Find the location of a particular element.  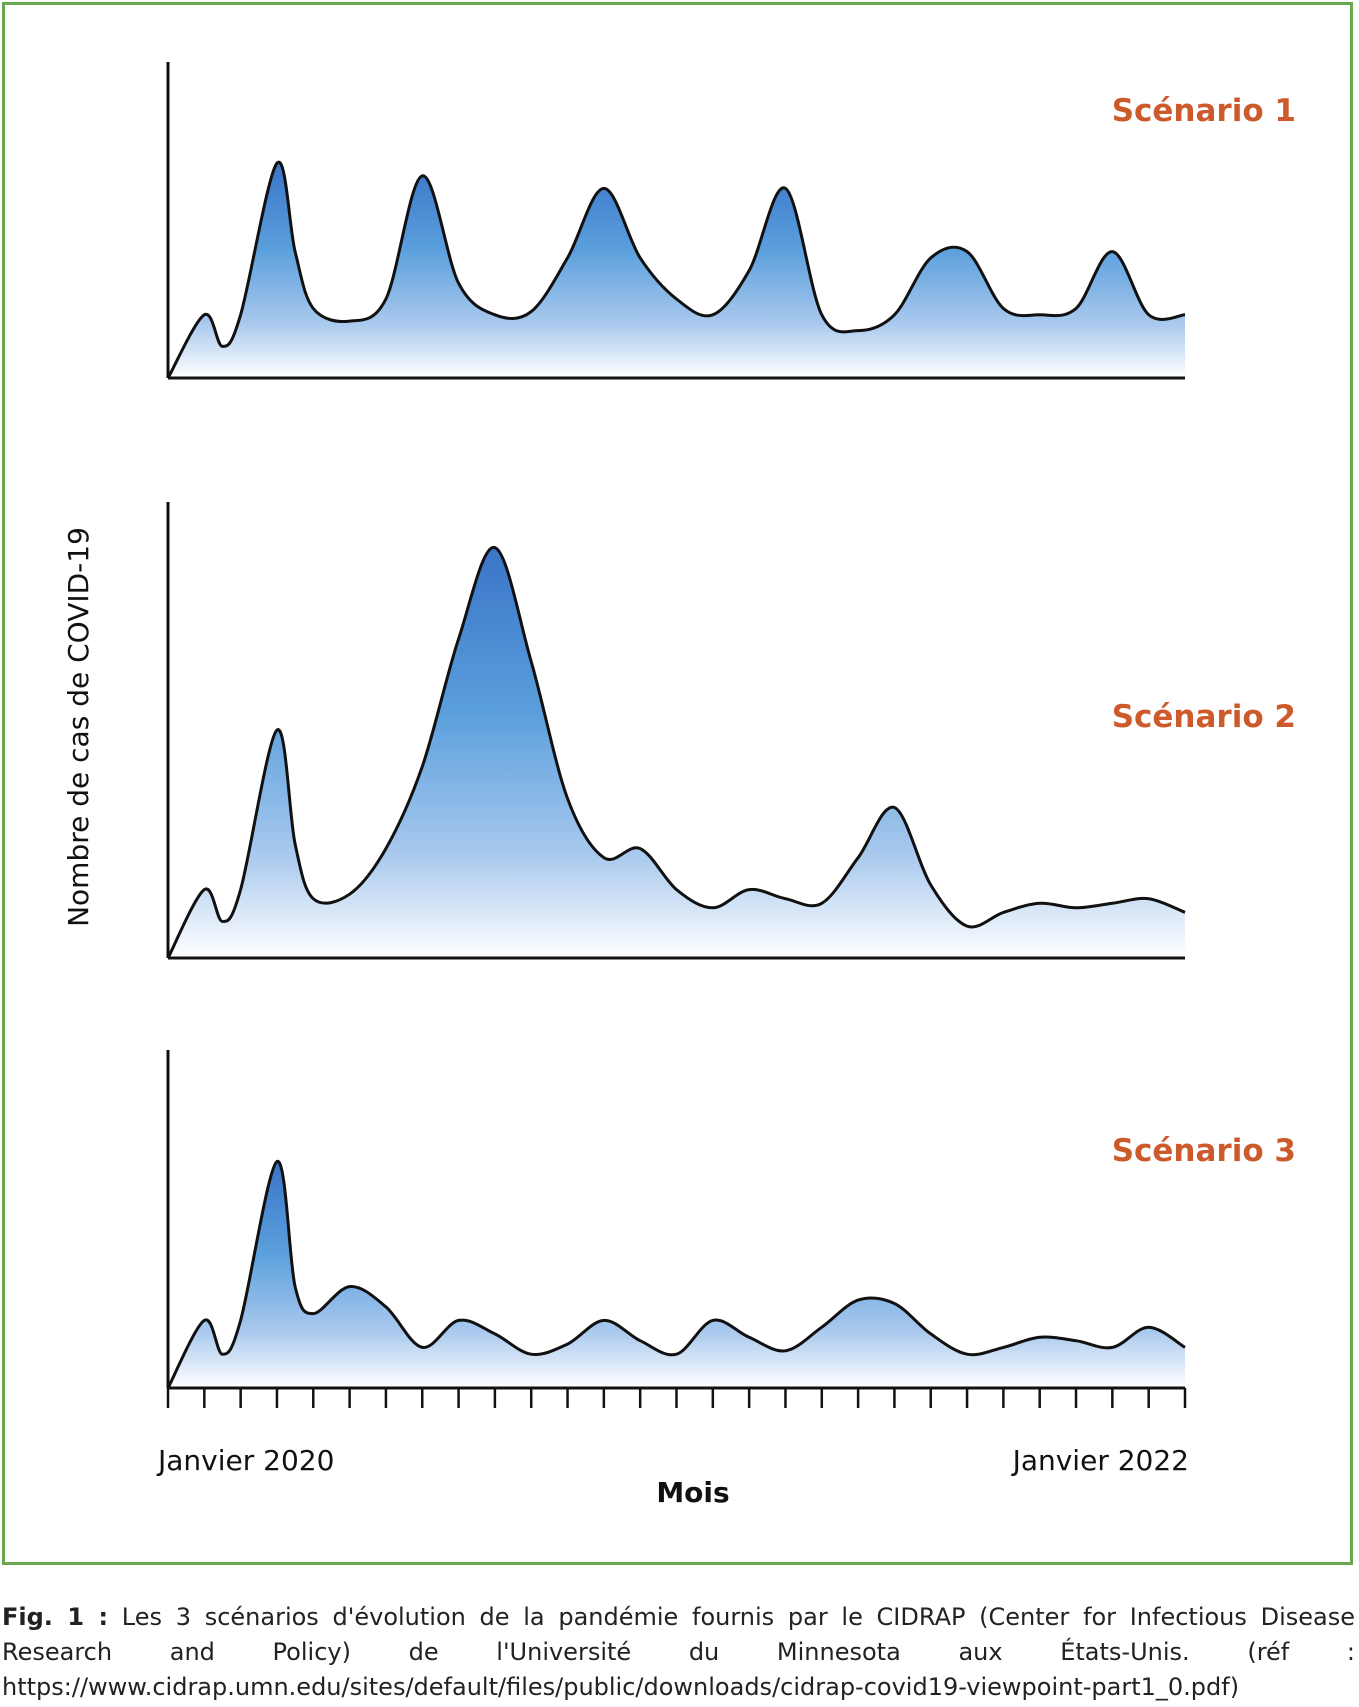

scenario-2-title: Scénario 2 is located at coordinates (1204, 717).